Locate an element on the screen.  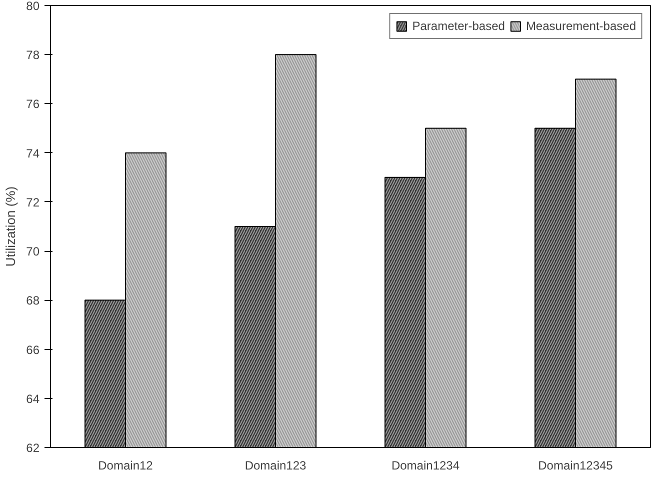
x-tick-label: Domain123 is located at coordinates (275, 465).